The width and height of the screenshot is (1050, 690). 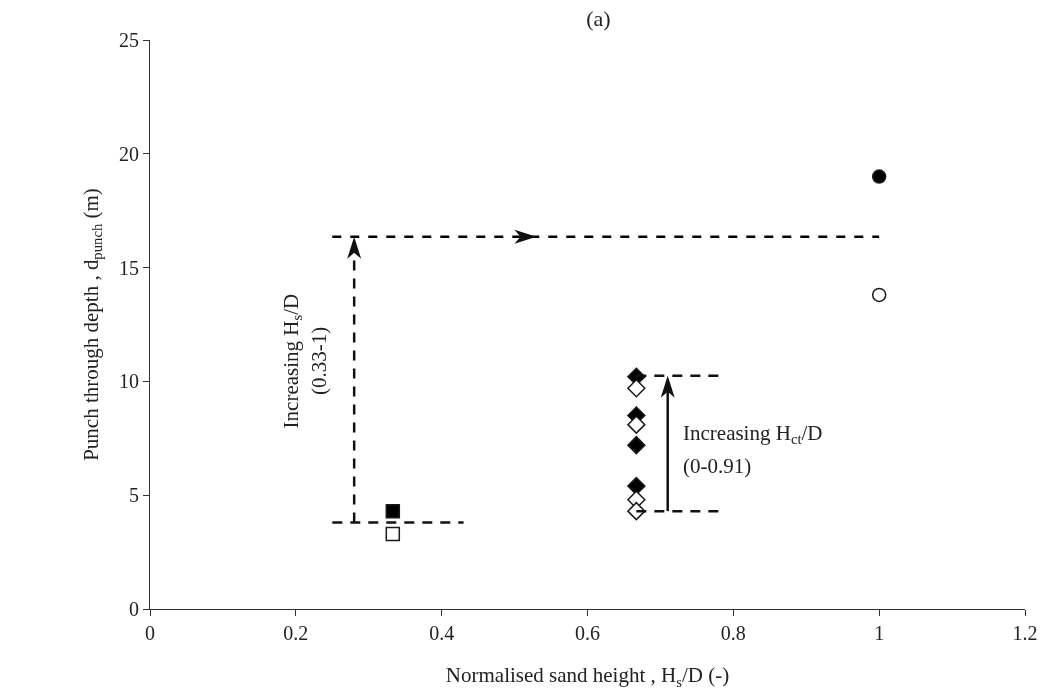 I want to click on y-tick-label: 15, so click(x=128, y=267).